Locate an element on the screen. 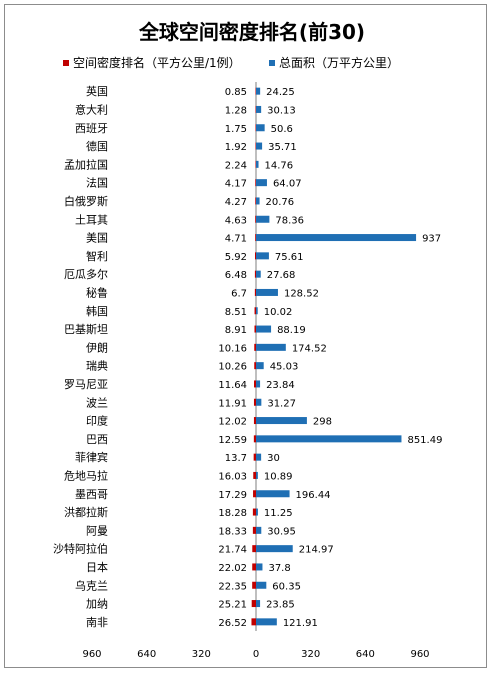 This screenshot has width=493, height=674. data-label-area: 937 is located at coordinates (431, 239).